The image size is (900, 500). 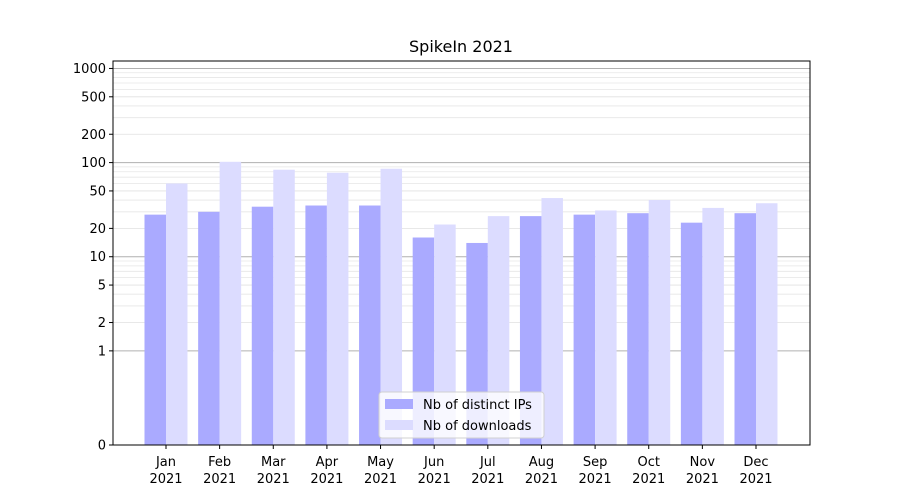 I want to click on y-tick-label: 1000, so click(x=89, y=69).